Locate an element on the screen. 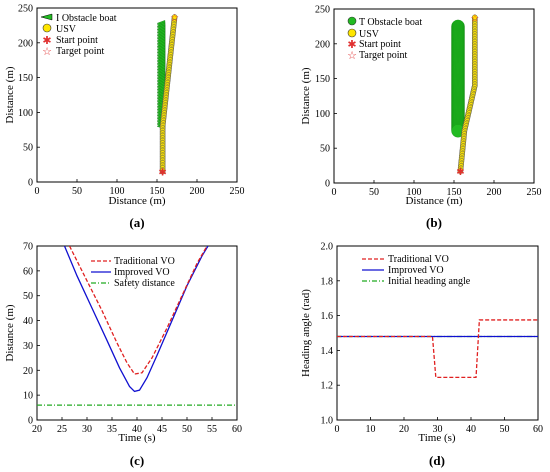  plot-content-c is located at coordinates (137, 326).